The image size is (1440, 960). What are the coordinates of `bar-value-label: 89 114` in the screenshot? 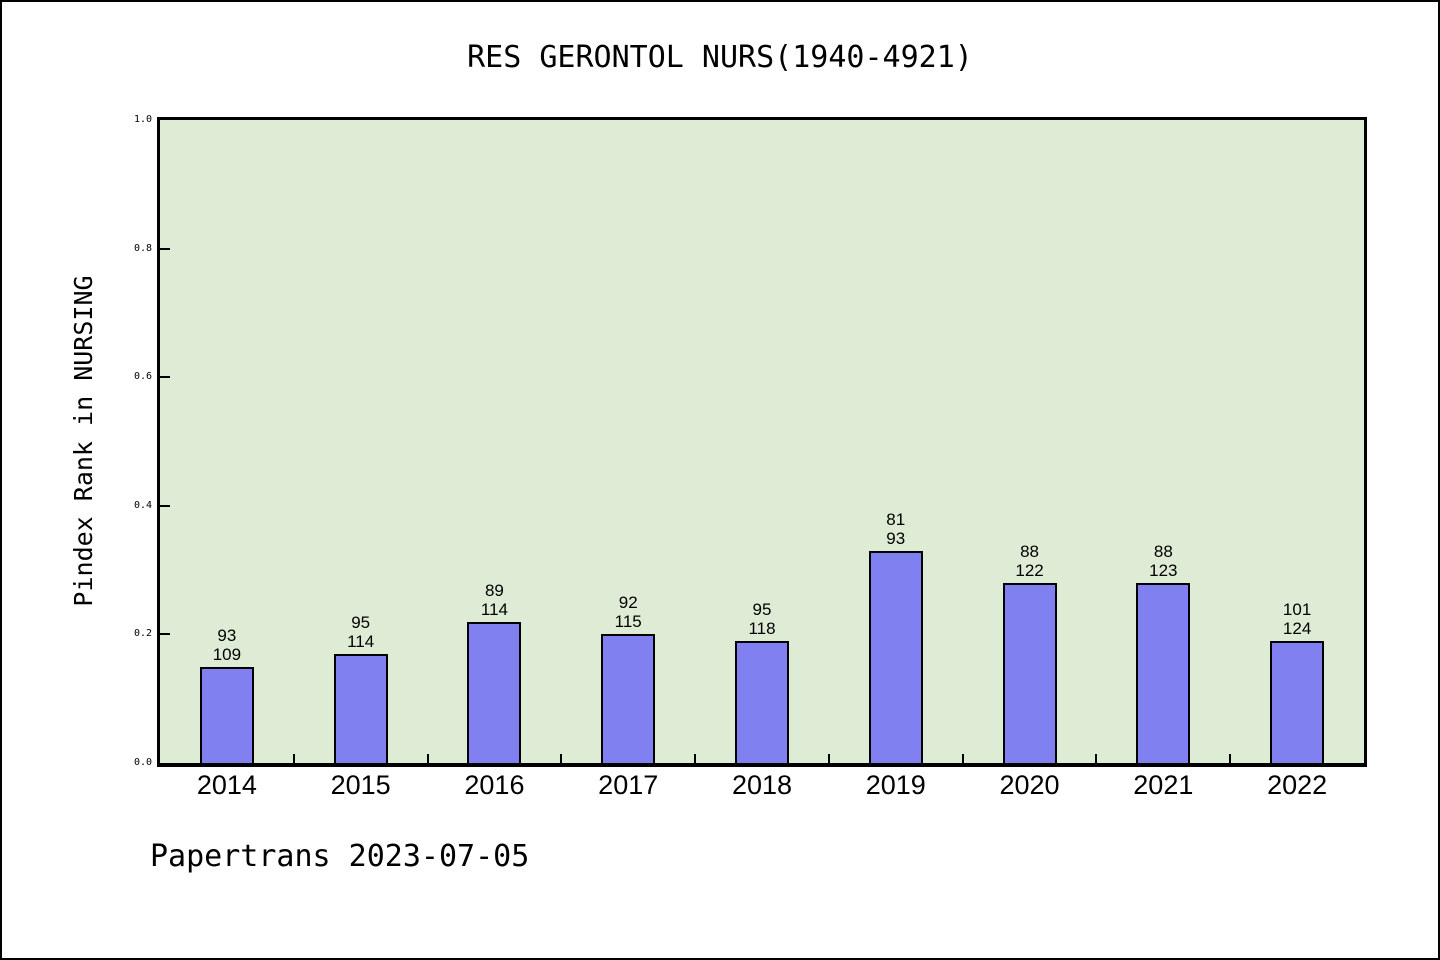 It's located at (494, 600).